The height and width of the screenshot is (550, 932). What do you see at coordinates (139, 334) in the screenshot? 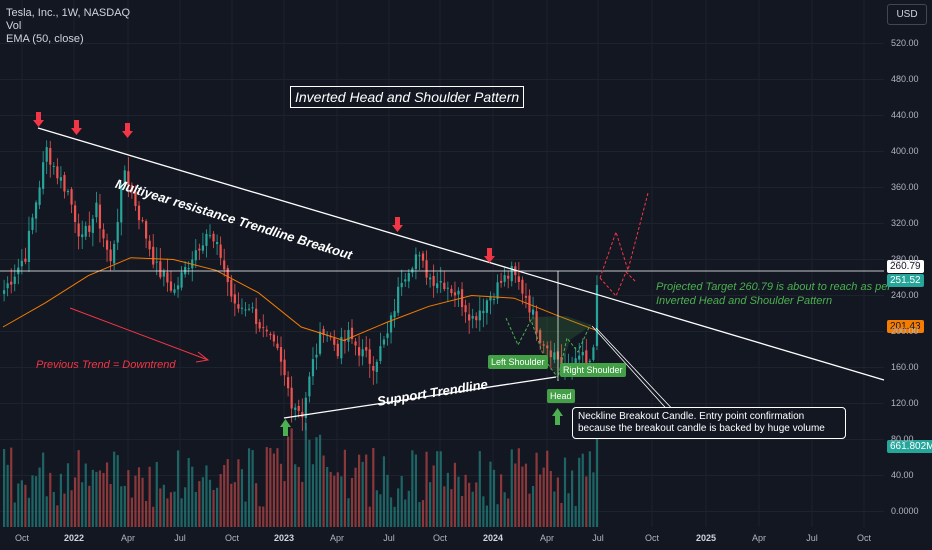
I see `previous-trend-arrow` at bounding box center [139, 334].